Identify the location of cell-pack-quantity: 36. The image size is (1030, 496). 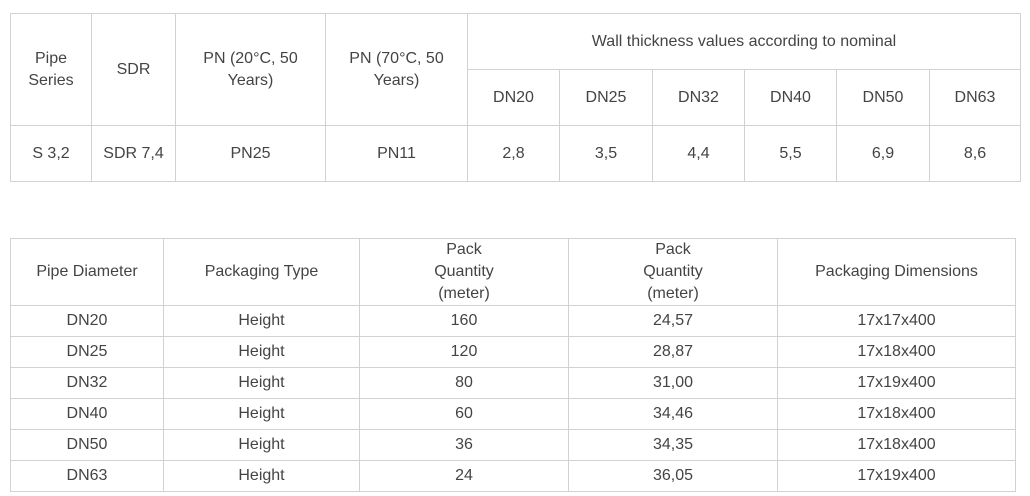
(464, 445).